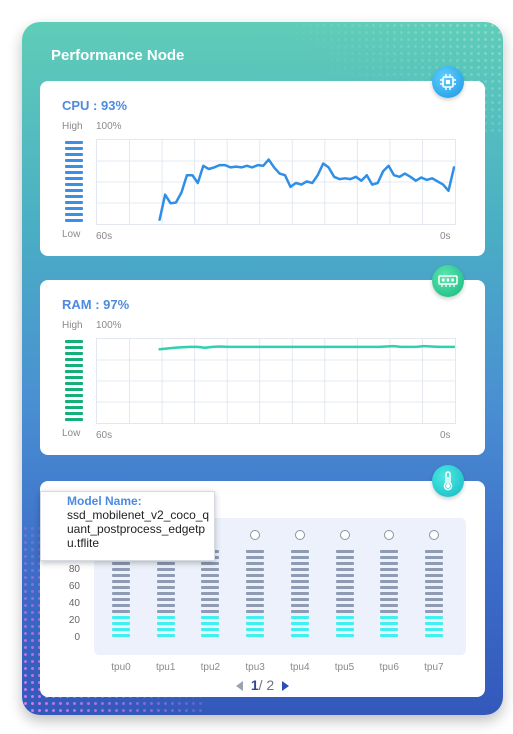 The image size is (513, 734). Describe the element at coordinates (445, 435) in the screenshot. I see `ram-x-end-label: 0s` at that location.